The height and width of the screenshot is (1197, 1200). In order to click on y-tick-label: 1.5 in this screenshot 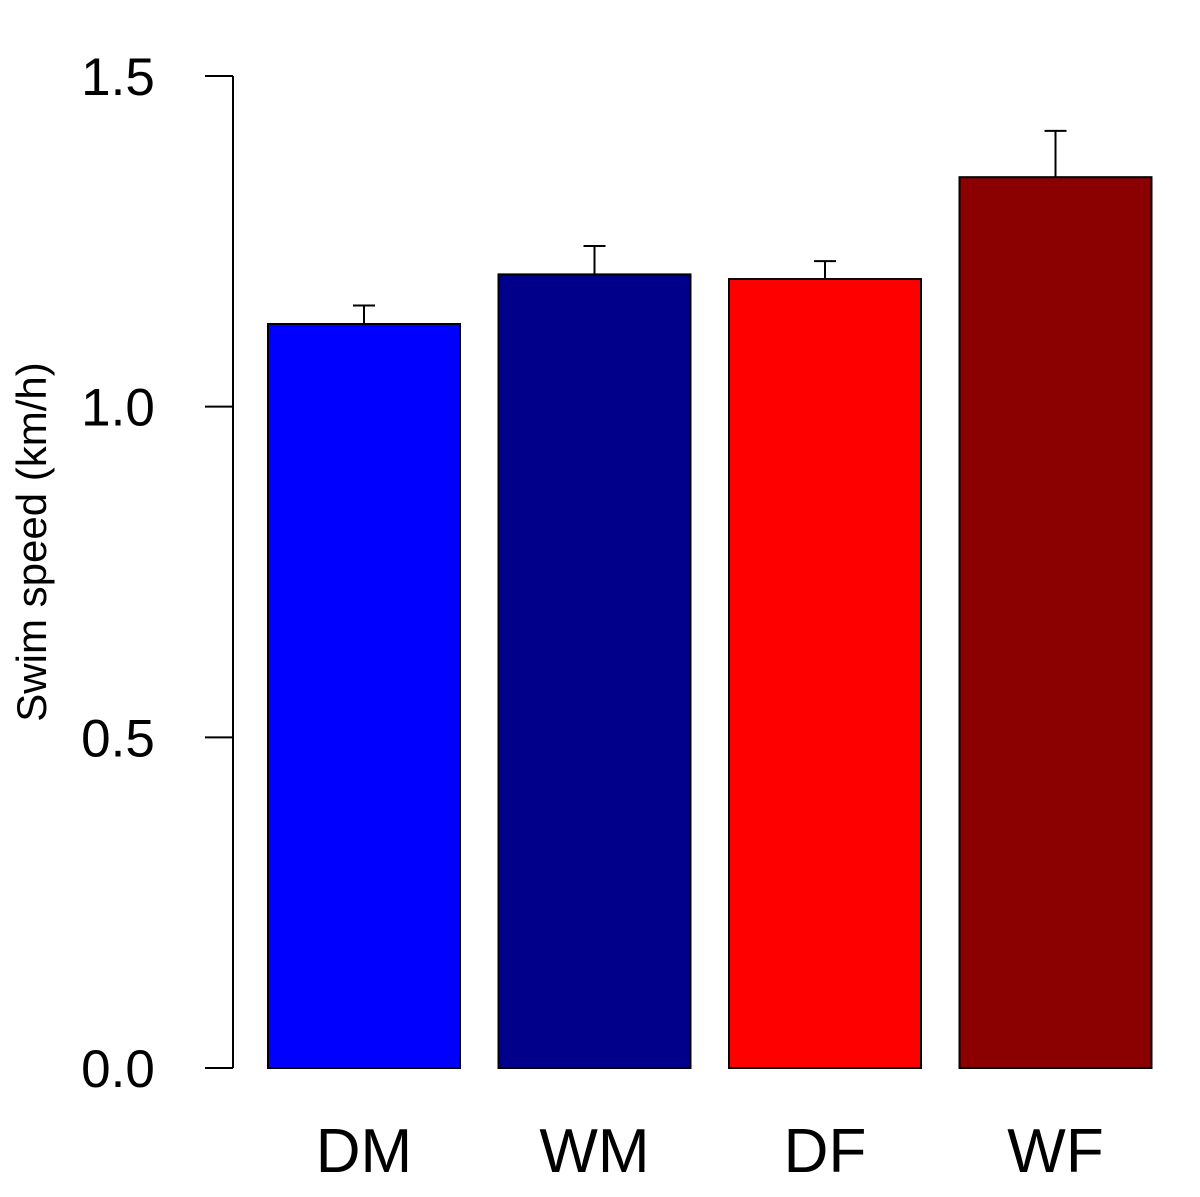, I will do `click(118, 77)`.